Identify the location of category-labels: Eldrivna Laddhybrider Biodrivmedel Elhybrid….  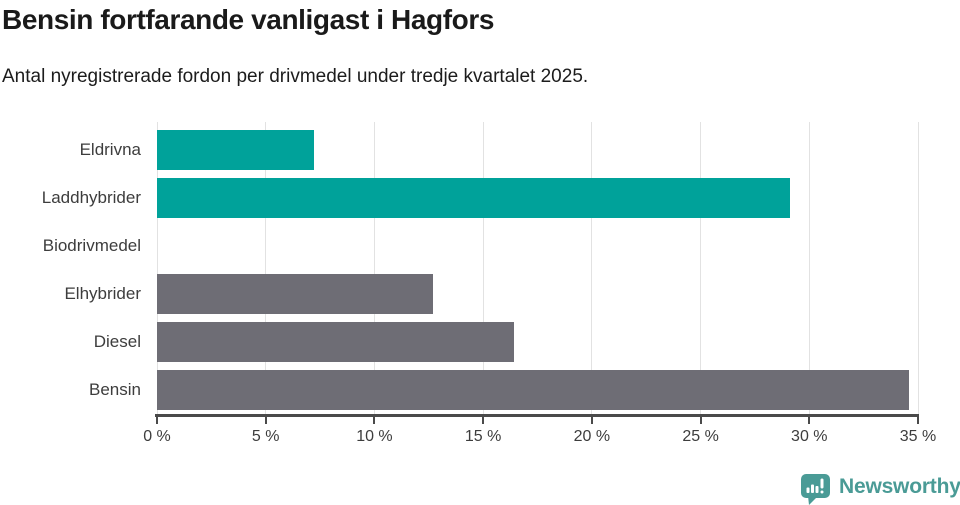
(70, 270).